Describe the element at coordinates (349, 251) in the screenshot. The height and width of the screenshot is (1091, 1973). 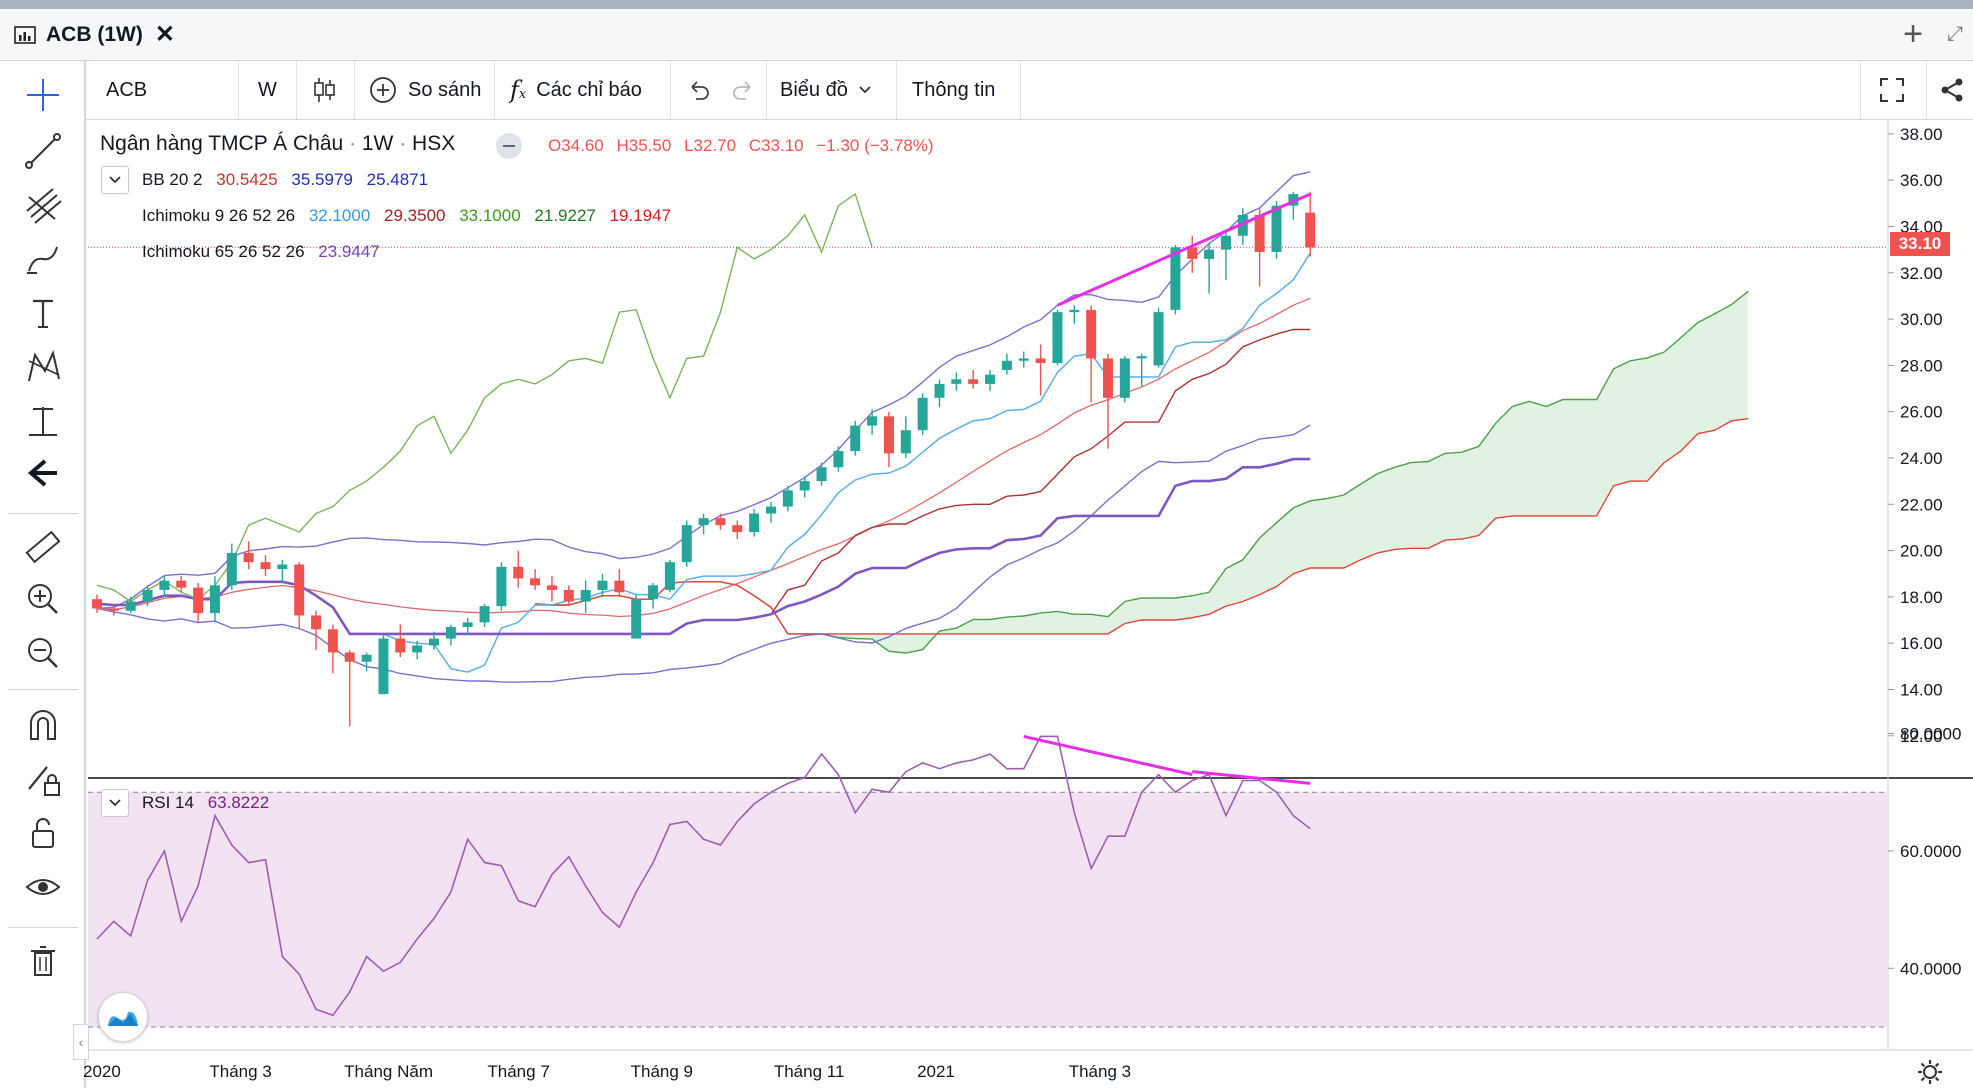
I see `ichimoku-2-kijun: 23.9447` at that location.